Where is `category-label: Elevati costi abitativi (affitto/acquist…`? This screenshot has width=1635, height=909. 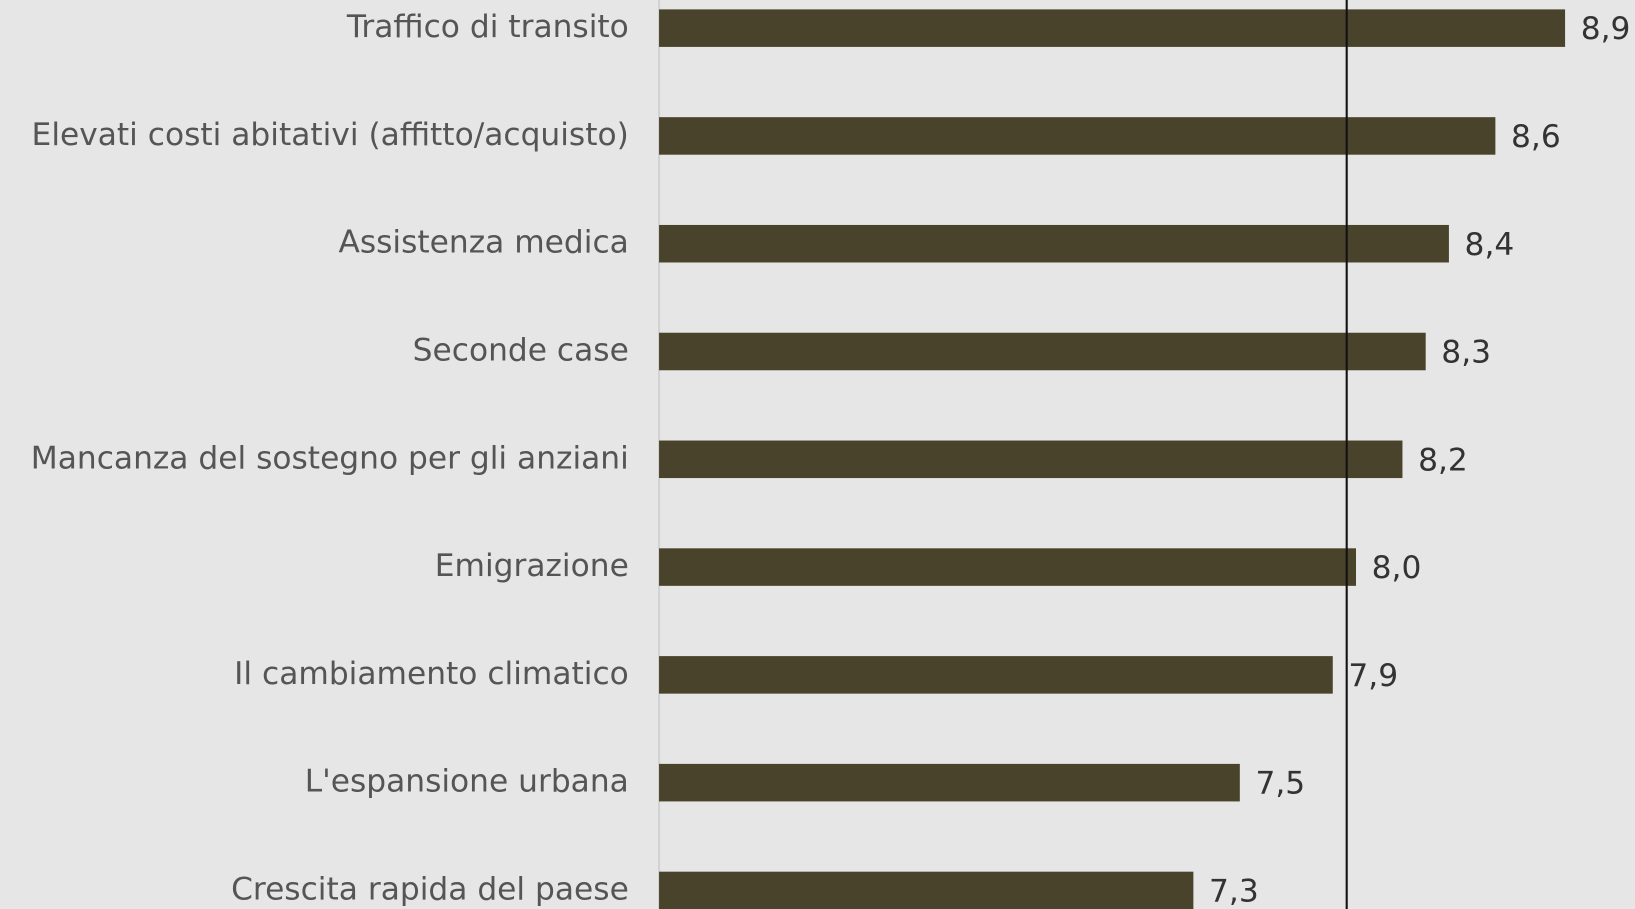 category-label: Elevati costi abitativi (affitto/acquist… is located at coordinates (330, 135).